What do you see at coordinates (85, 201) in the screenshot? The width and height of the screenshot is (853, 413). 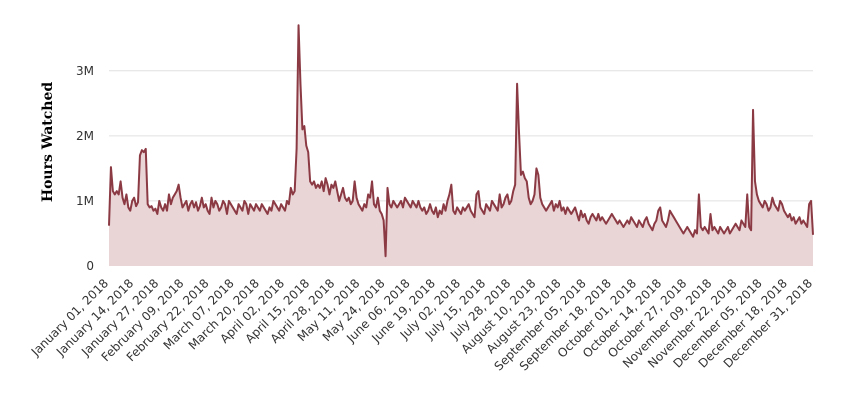 I see `y-tick-label: 1M` at bounding box center [85, 201].